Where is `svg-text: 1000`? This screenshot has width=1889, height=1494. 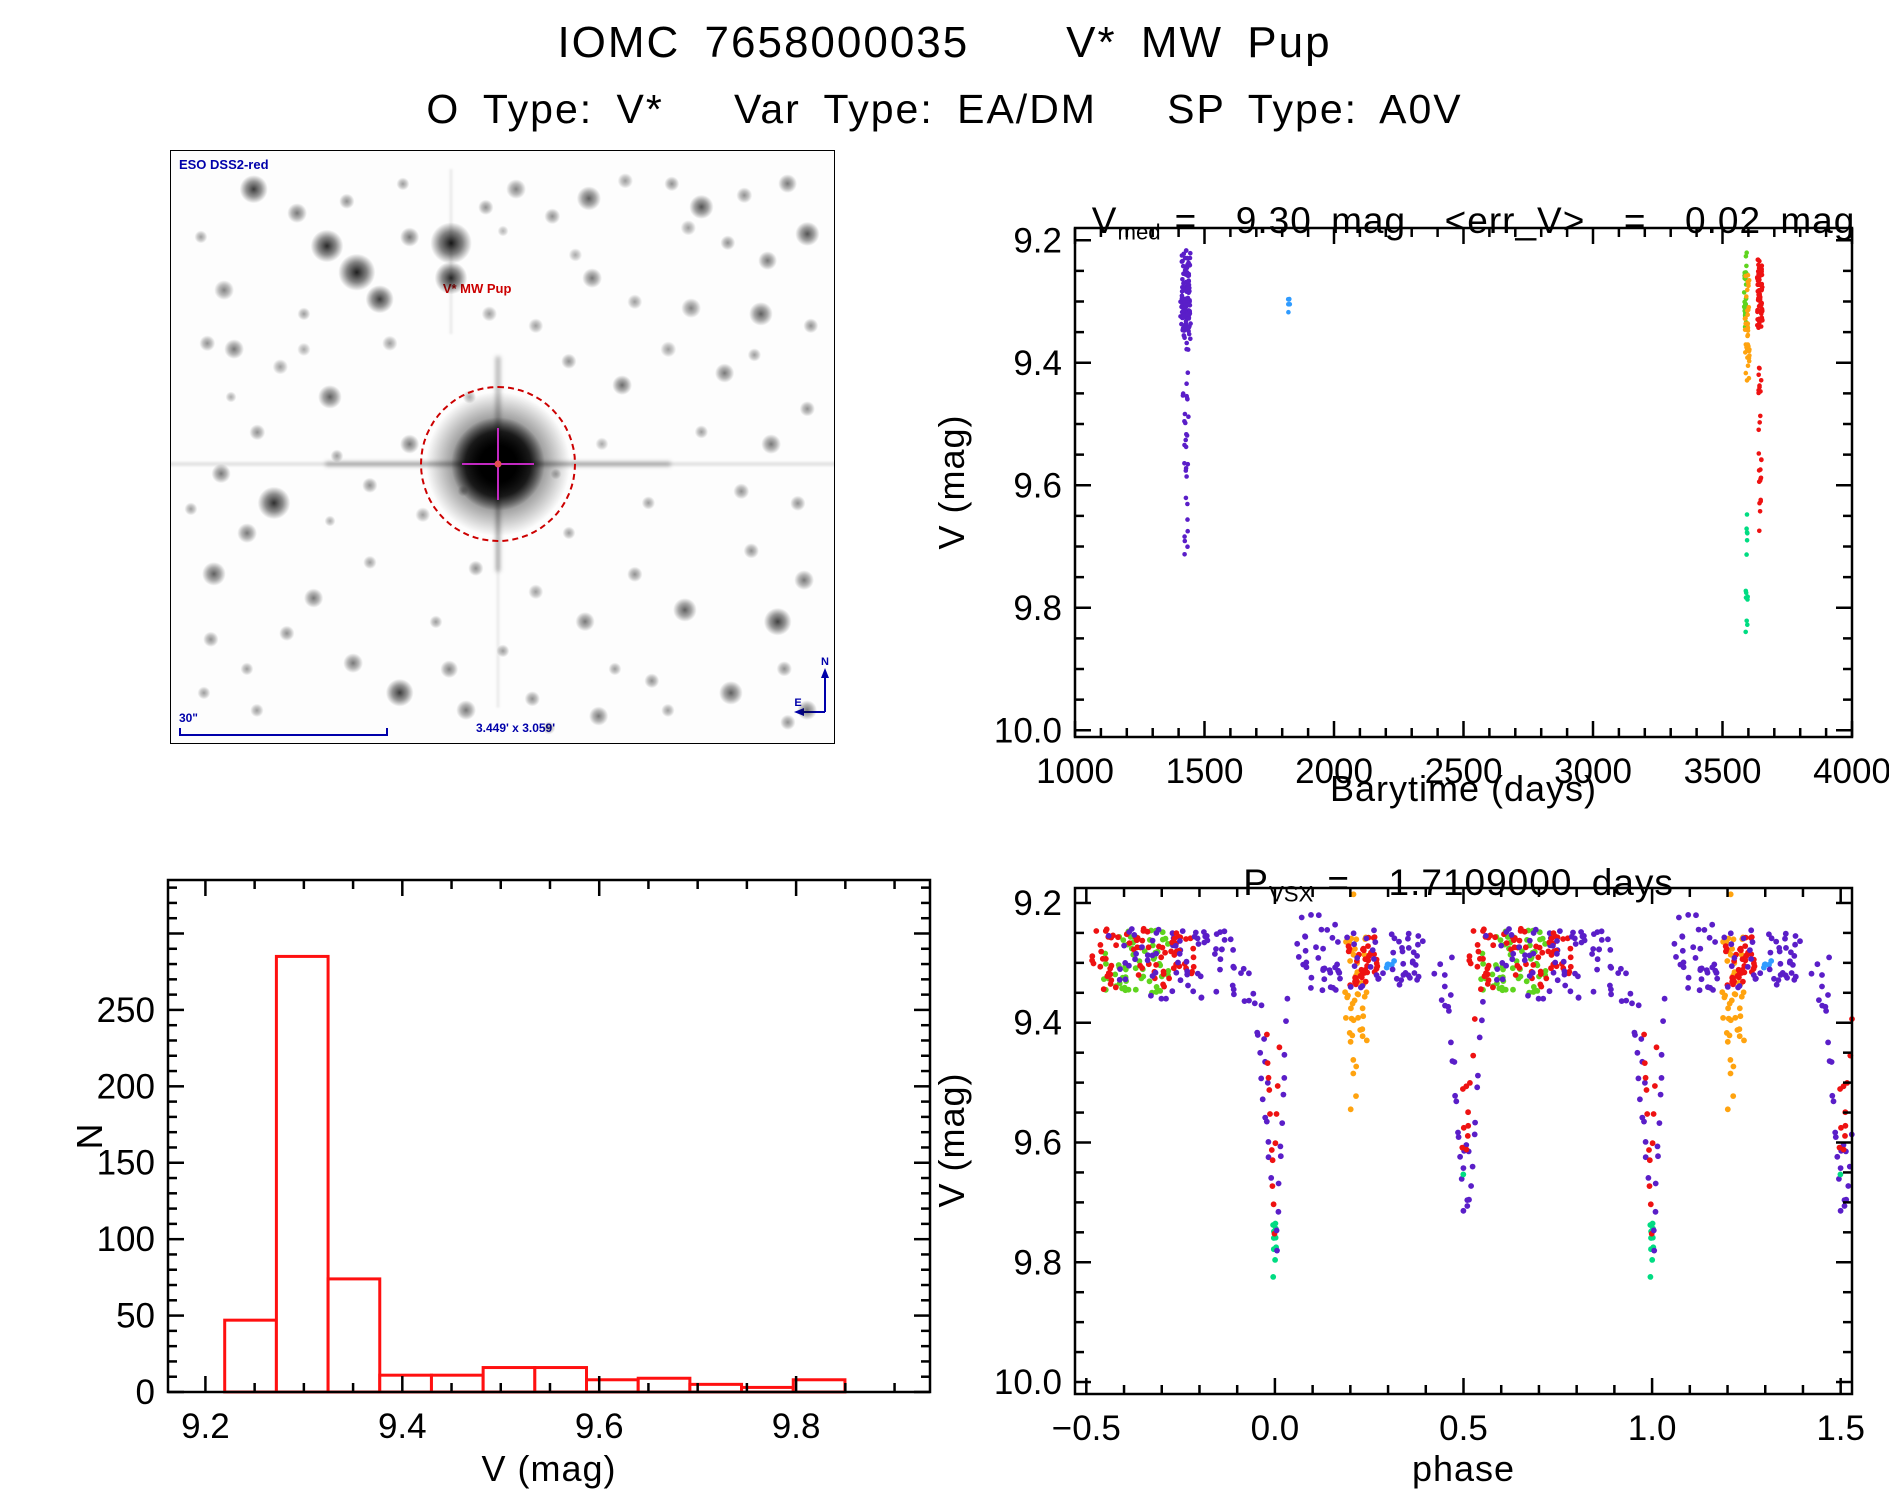 svg-text: 1000 is located at coordinates (1075, 771).